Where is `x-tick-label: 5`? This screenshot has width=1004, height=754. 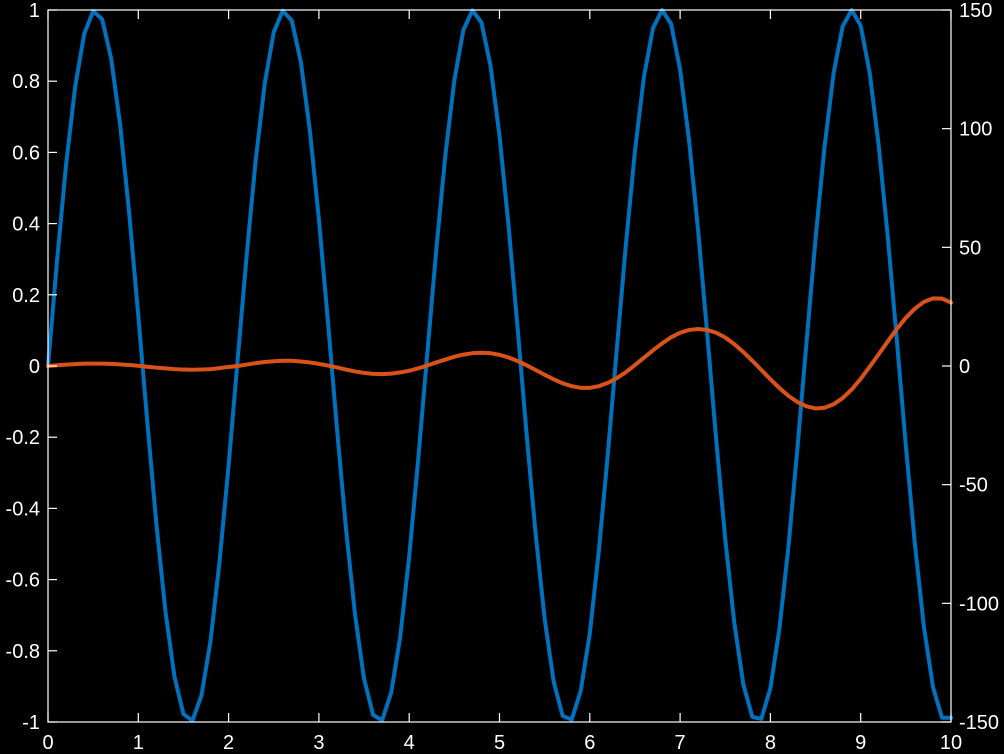 x-tick-label: 5 is located at coordinates (499, 743).